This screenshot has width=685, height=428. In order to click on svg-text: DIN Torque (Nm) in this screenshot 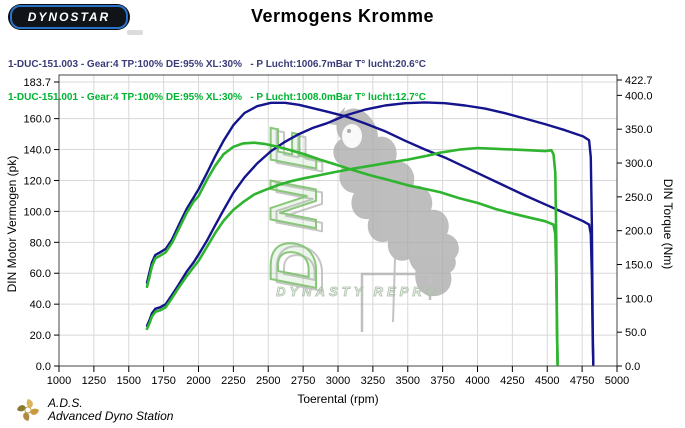, I will do `click(668, 224)`.